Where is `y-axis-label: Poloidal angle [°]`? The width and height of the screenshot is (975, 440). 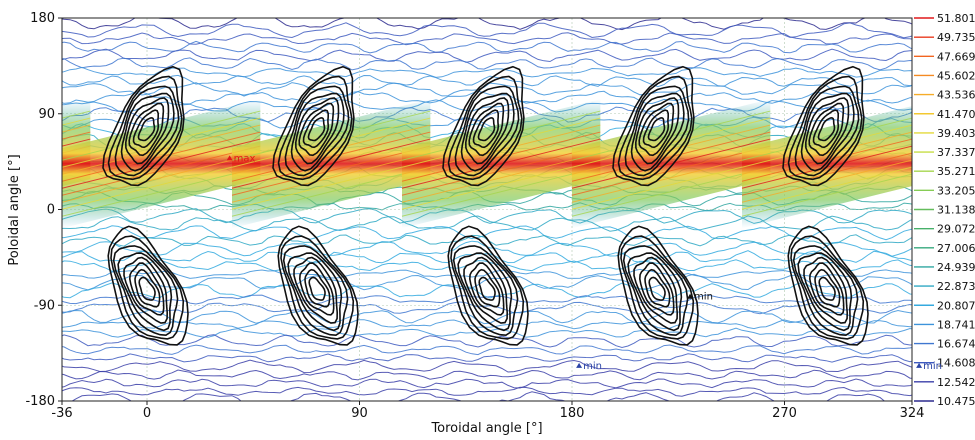
y-axis-label: Poloidal angle [°] is located at coordinates (14, 209).